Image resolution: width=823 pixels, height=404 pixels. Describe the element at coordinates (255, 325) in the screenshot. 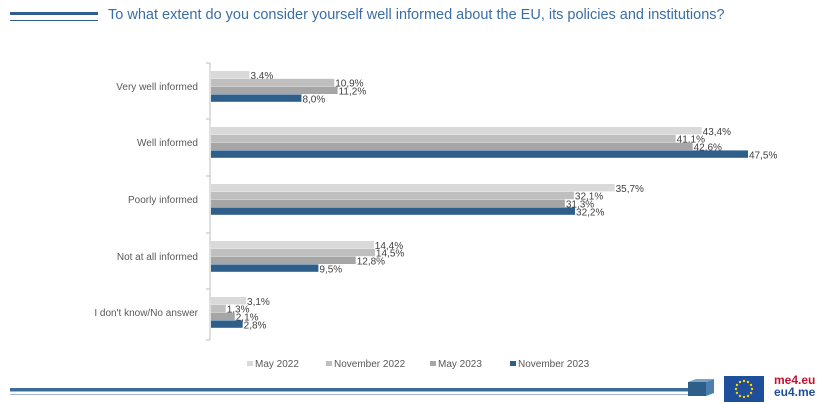

I see `data-label: 2,8%` at that location.